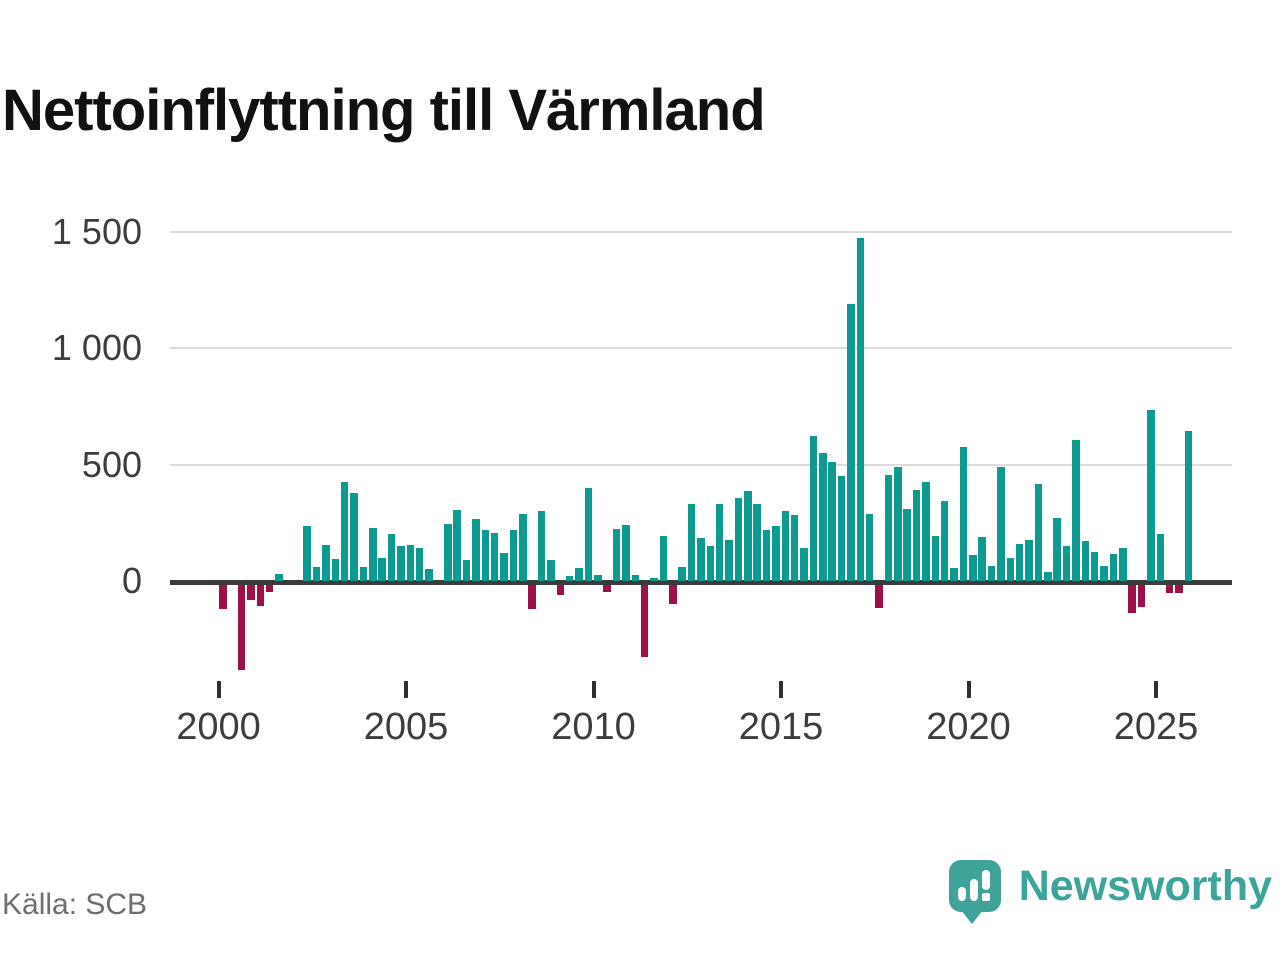 This screenshot has width=1280, height=960. I want to click on bar-2008-q1, so click(523, 547).